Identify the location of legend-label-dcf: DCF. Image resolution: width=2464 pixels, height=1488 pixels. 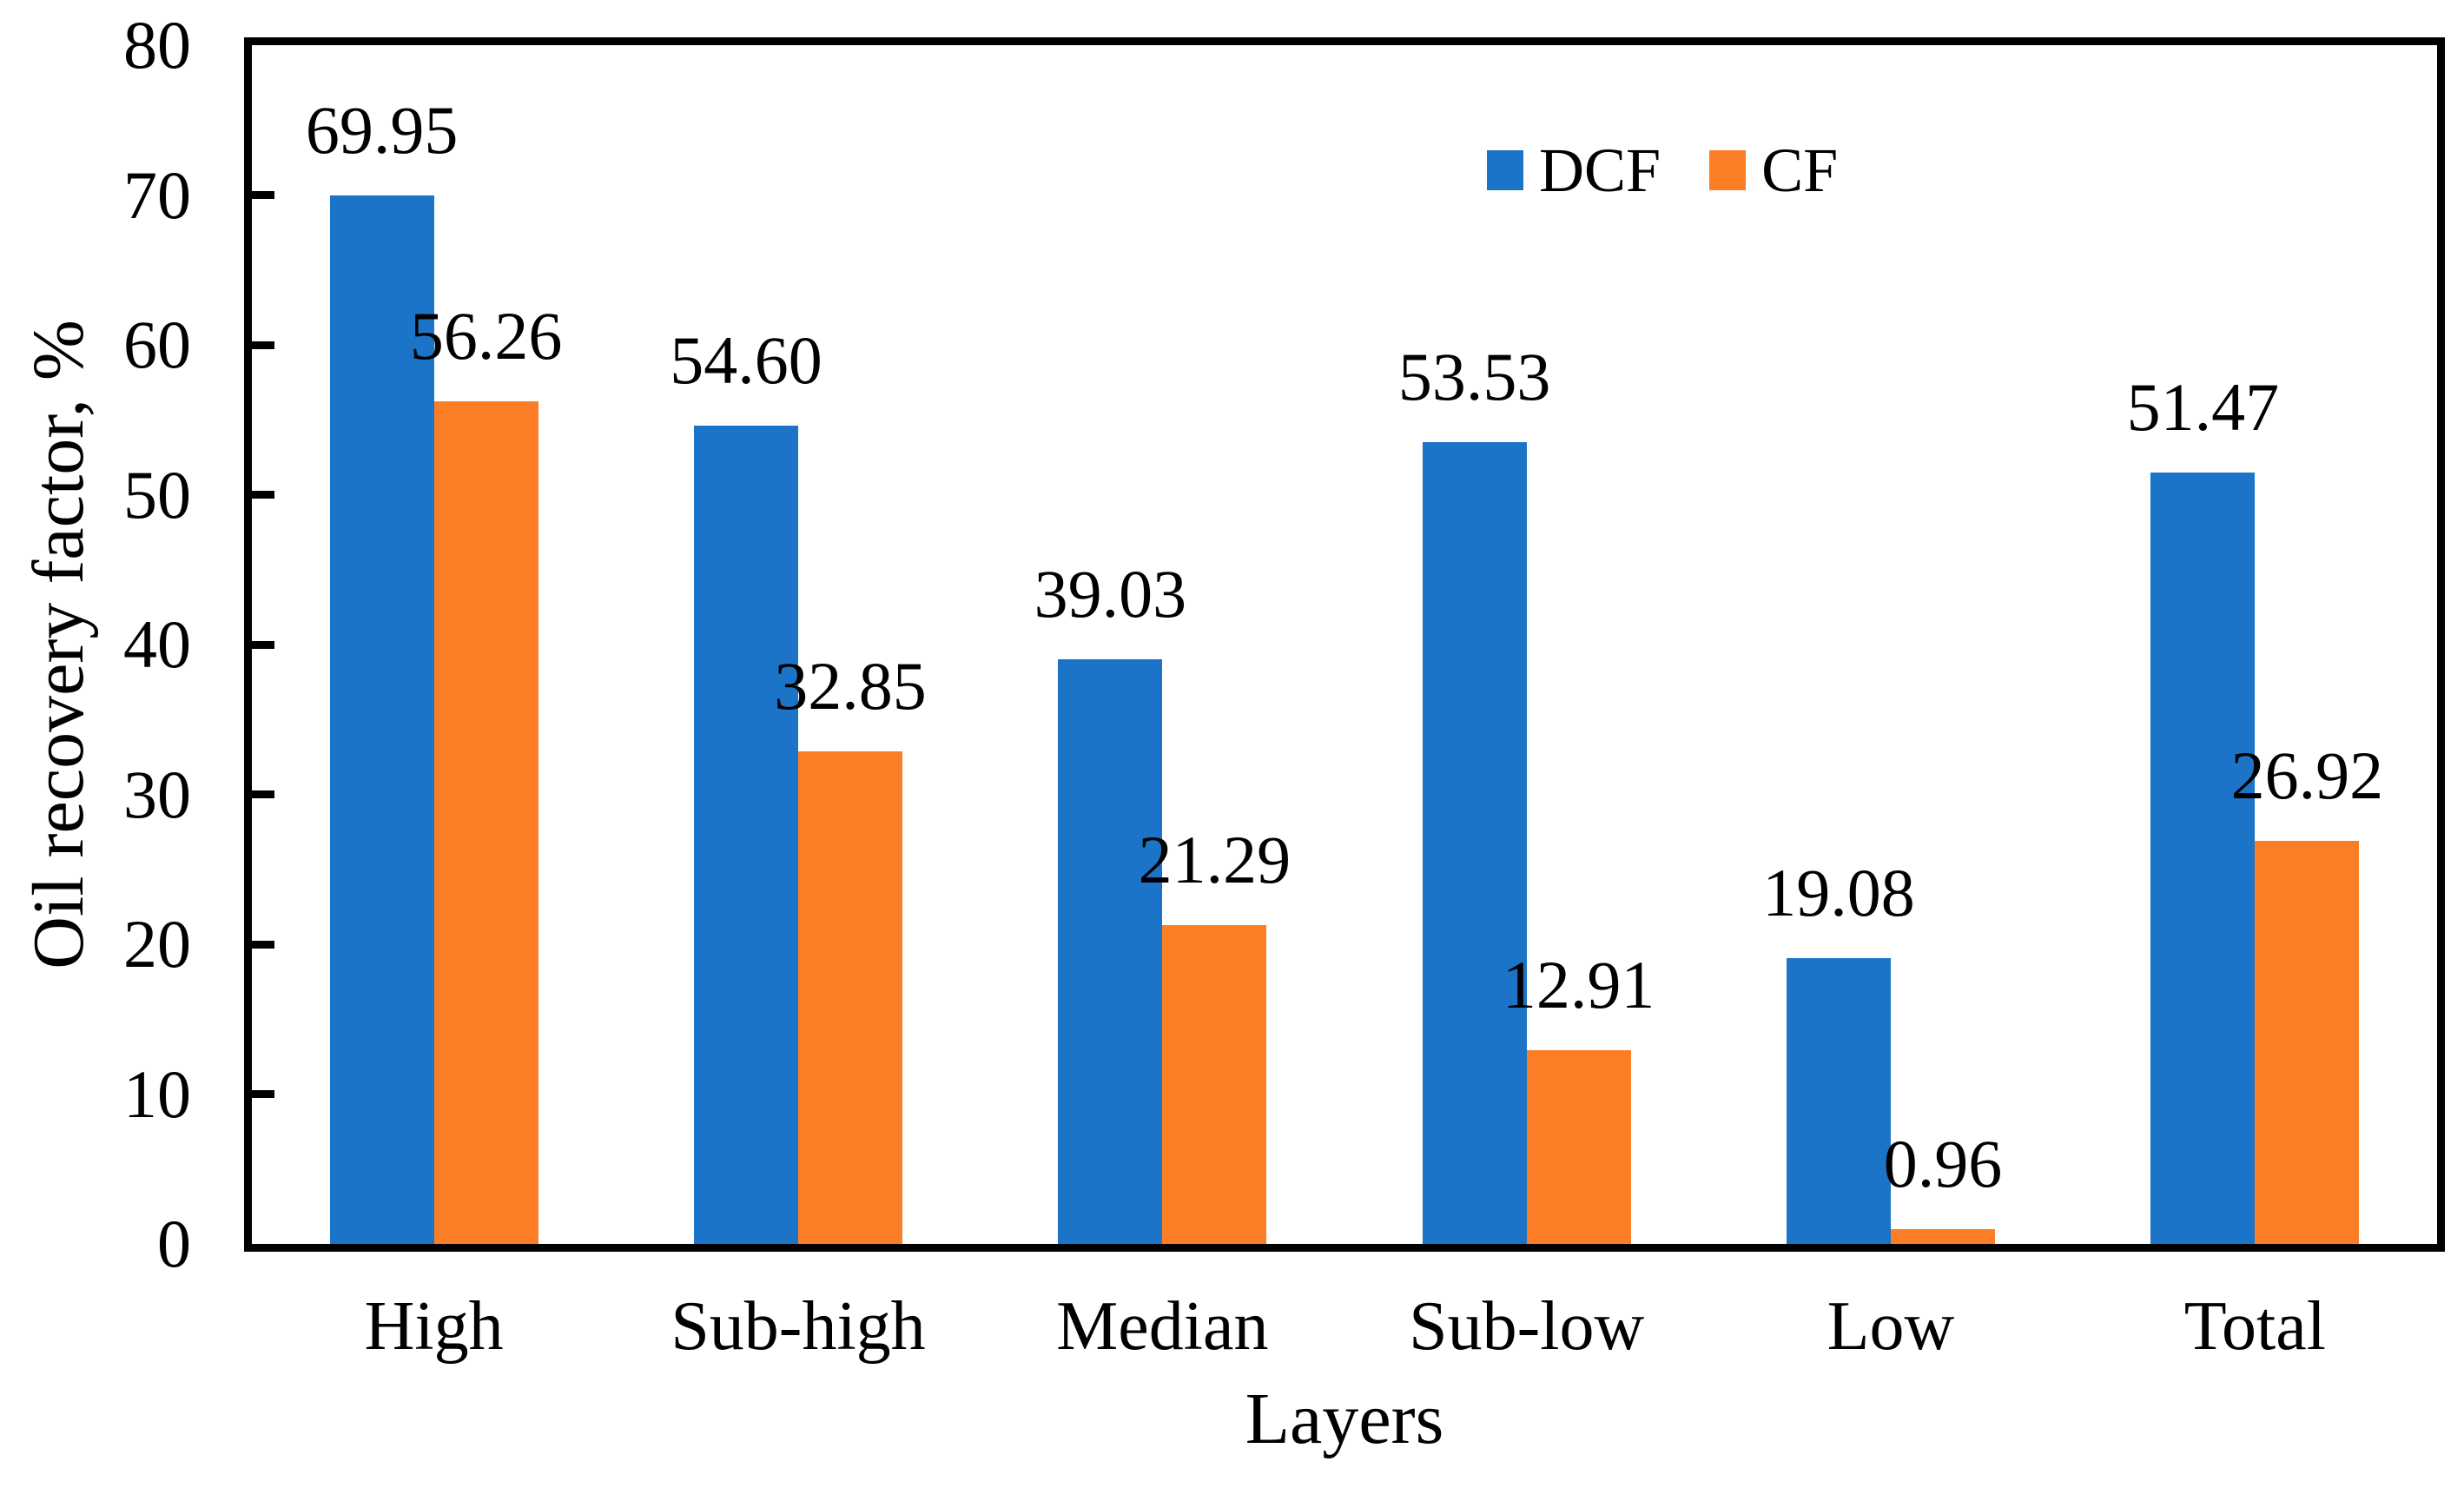
(1600, 170).